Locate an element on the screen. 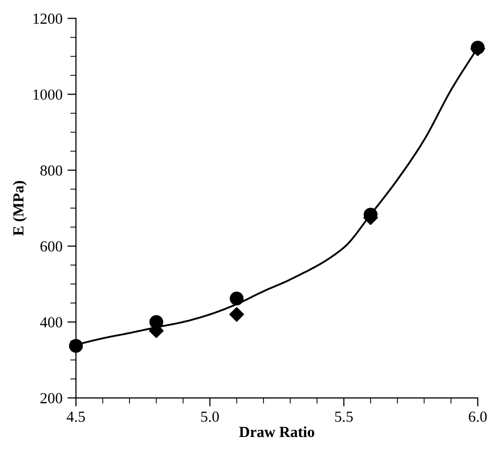 The image size is (490, 460). x-tick-label: 6.0 is located at coordinates (477, 417).